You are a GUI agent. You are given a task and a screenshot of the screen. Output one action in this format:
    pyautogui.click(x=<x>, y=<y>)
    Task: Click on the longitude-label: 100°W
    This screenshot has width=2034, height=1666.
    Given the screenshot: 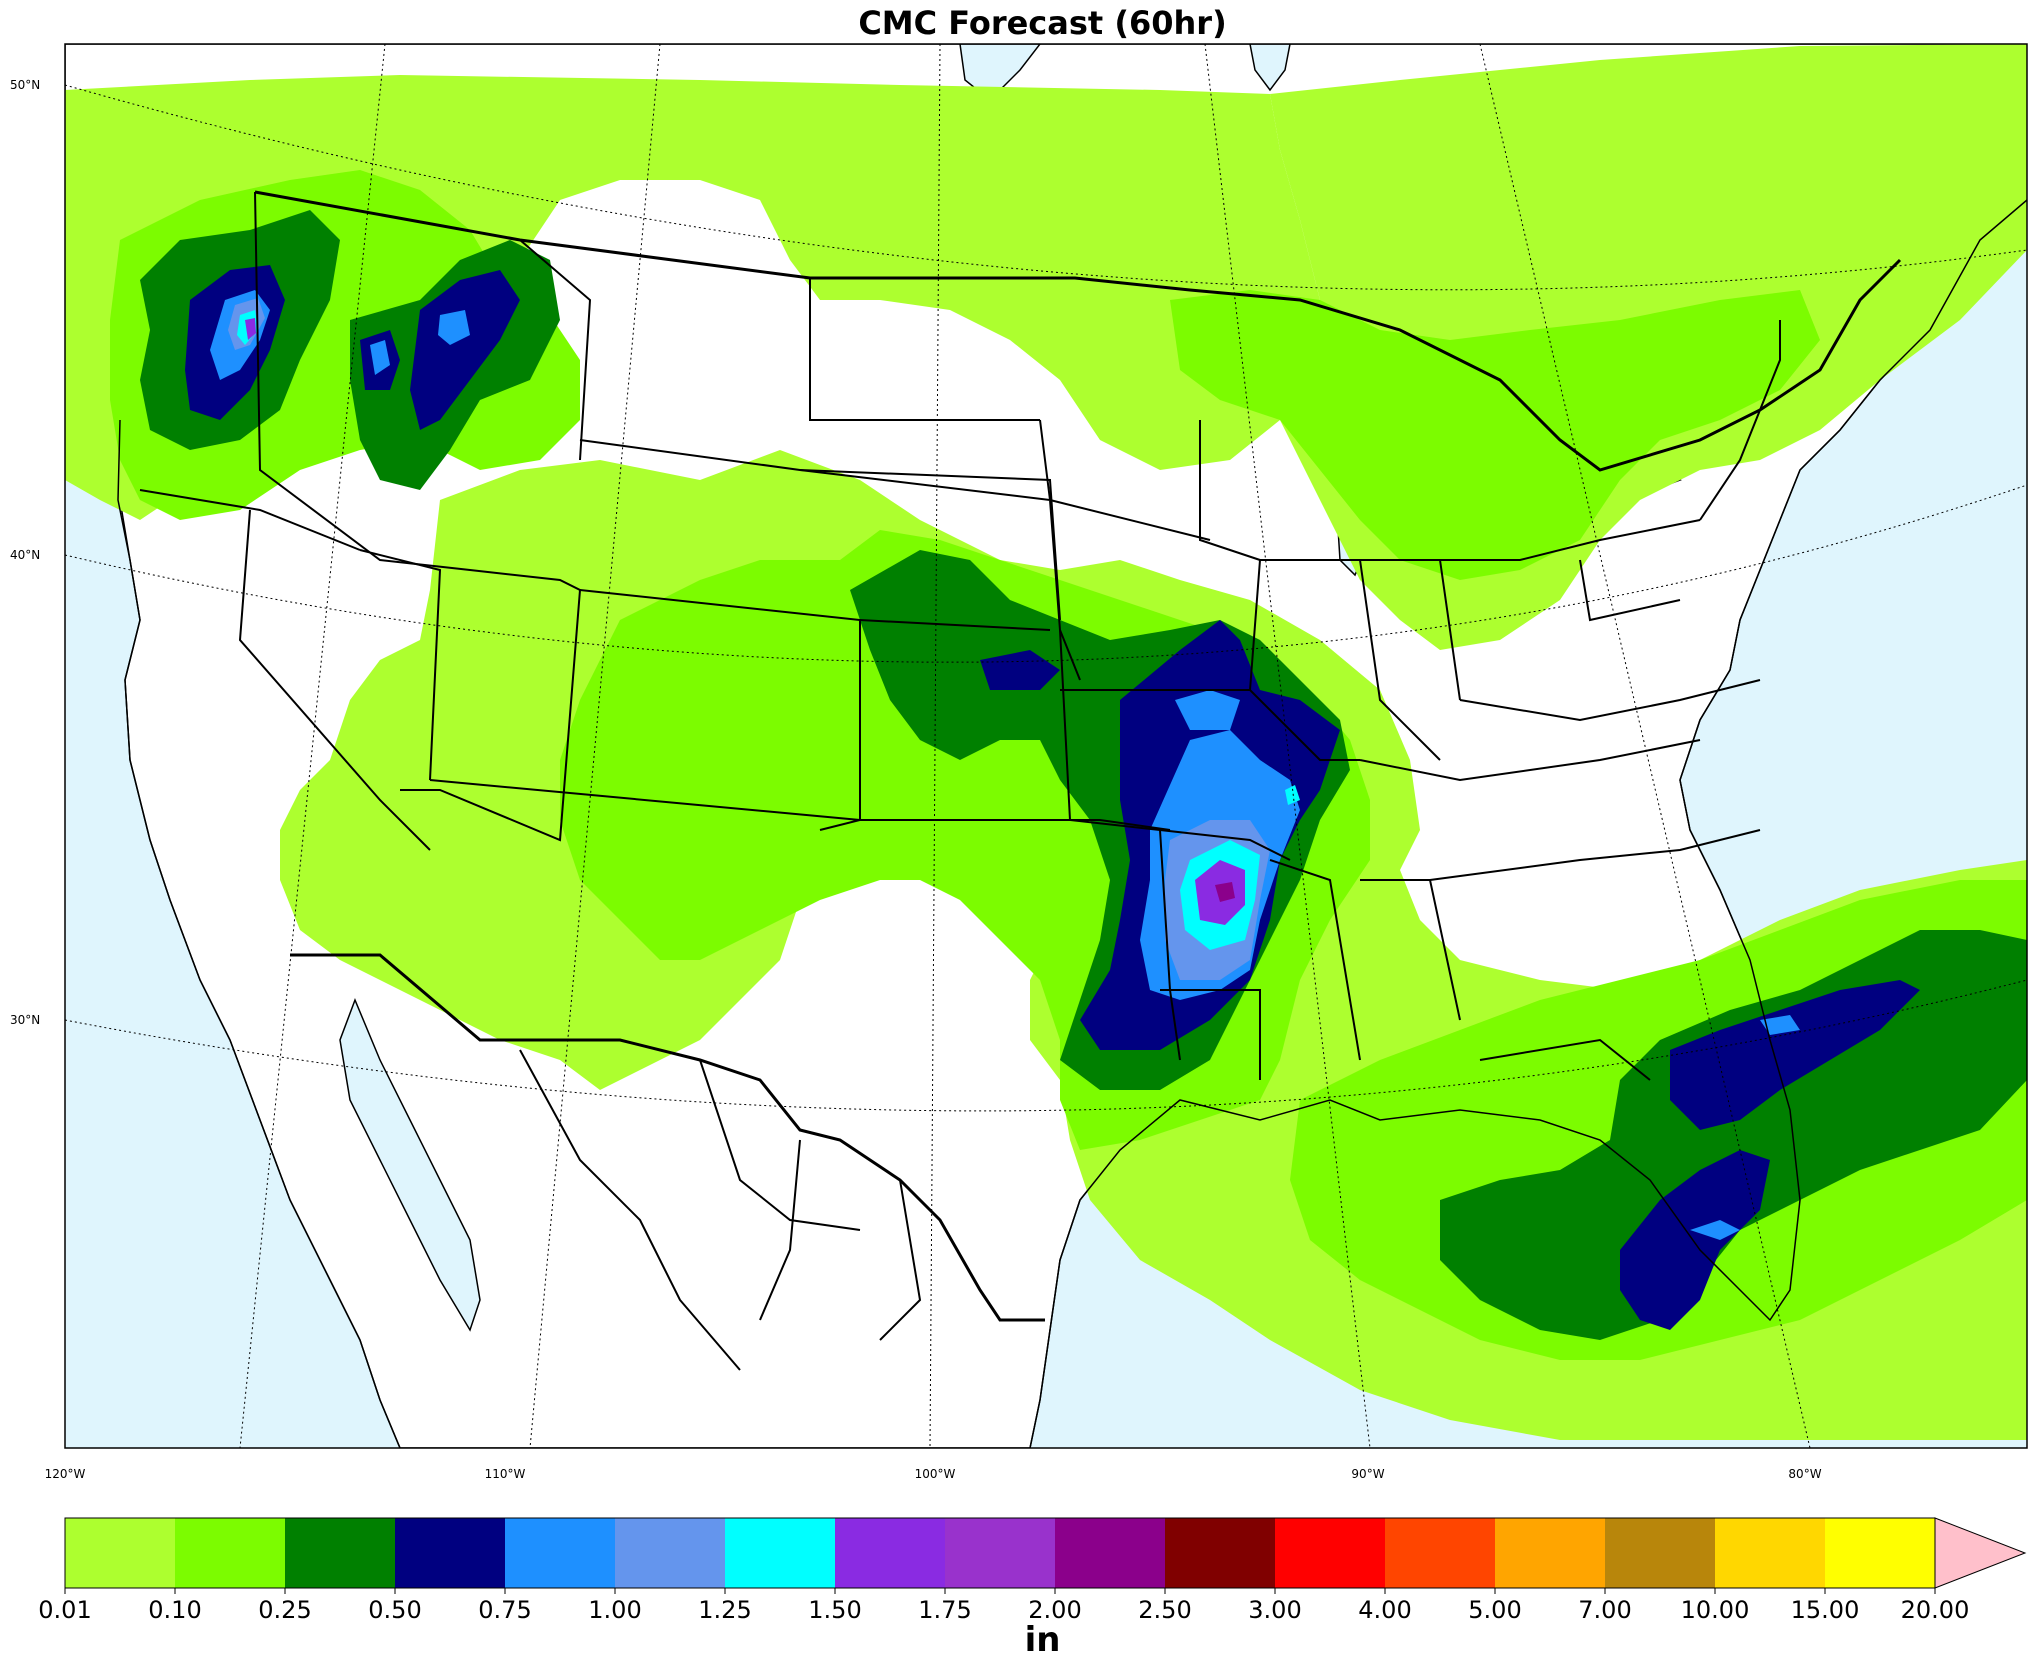 What is the action you would take?
    pyautogui.click(x=935, y=1474)
    